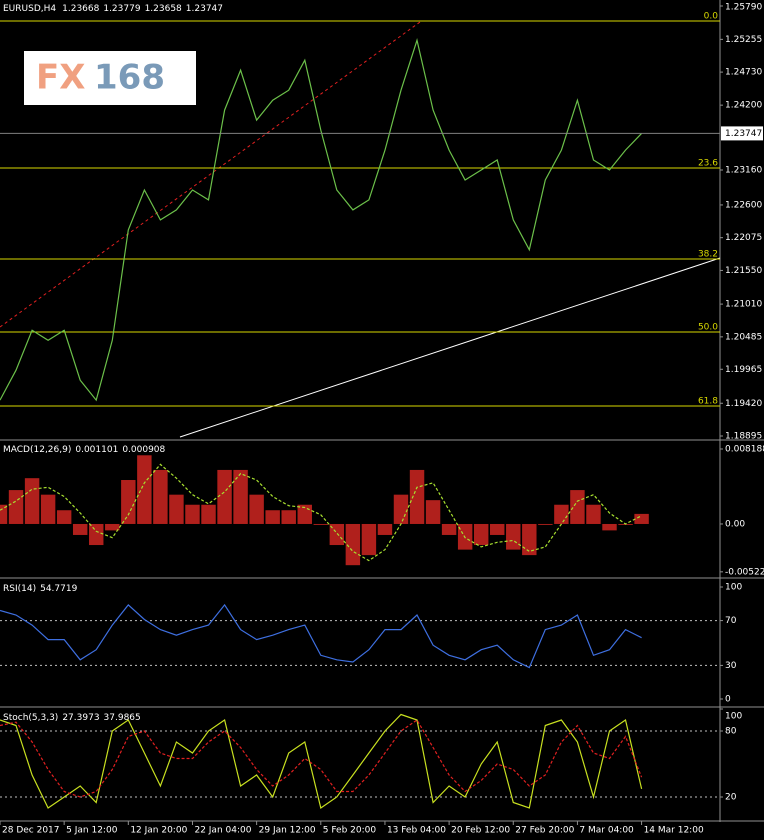  What do you see at coordinates (30, 718) in the screenshot?
I see `indicator-name: Stoch(5,3,3)` at bounding box center [30, 718].